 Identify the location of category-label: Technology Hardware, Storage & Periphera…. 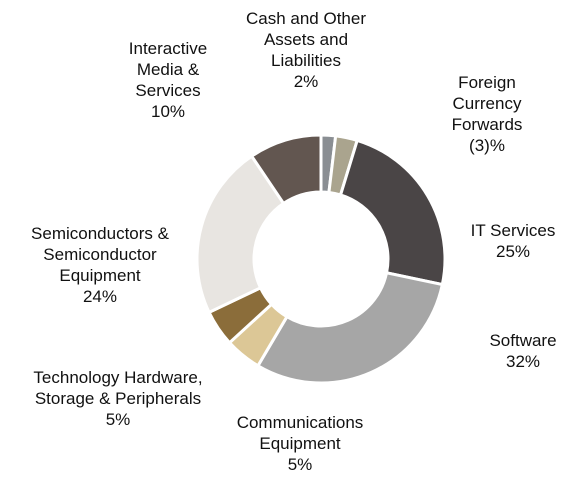
(118, 388).